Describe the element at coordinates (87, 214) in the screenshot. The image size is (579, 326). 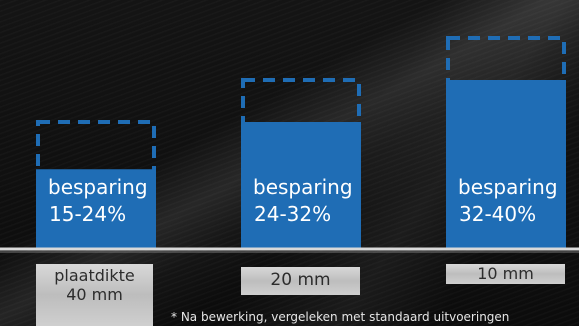
I see `bar-label-line2: 15-24%` at that location.